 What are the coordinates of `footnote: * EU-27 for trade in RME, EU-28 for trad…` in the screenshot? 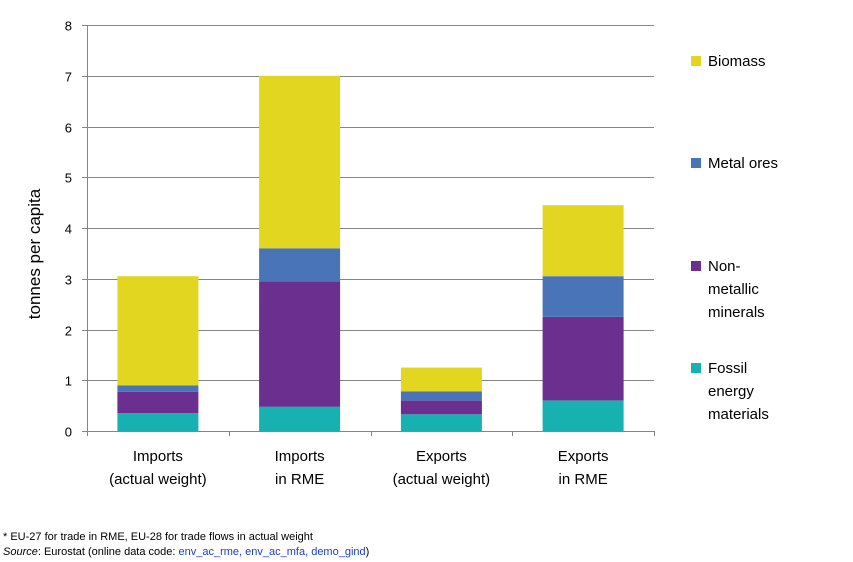 It's located at (158, 537).